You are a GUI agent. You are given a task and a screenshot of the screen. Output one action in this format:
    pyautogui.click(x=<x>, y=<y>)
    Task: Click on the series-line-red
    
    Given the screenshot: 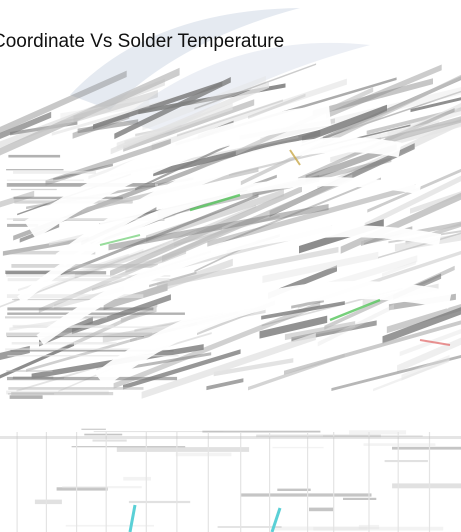 What is the action you would take?
    pyautogui.click(x=435, y=342)
    